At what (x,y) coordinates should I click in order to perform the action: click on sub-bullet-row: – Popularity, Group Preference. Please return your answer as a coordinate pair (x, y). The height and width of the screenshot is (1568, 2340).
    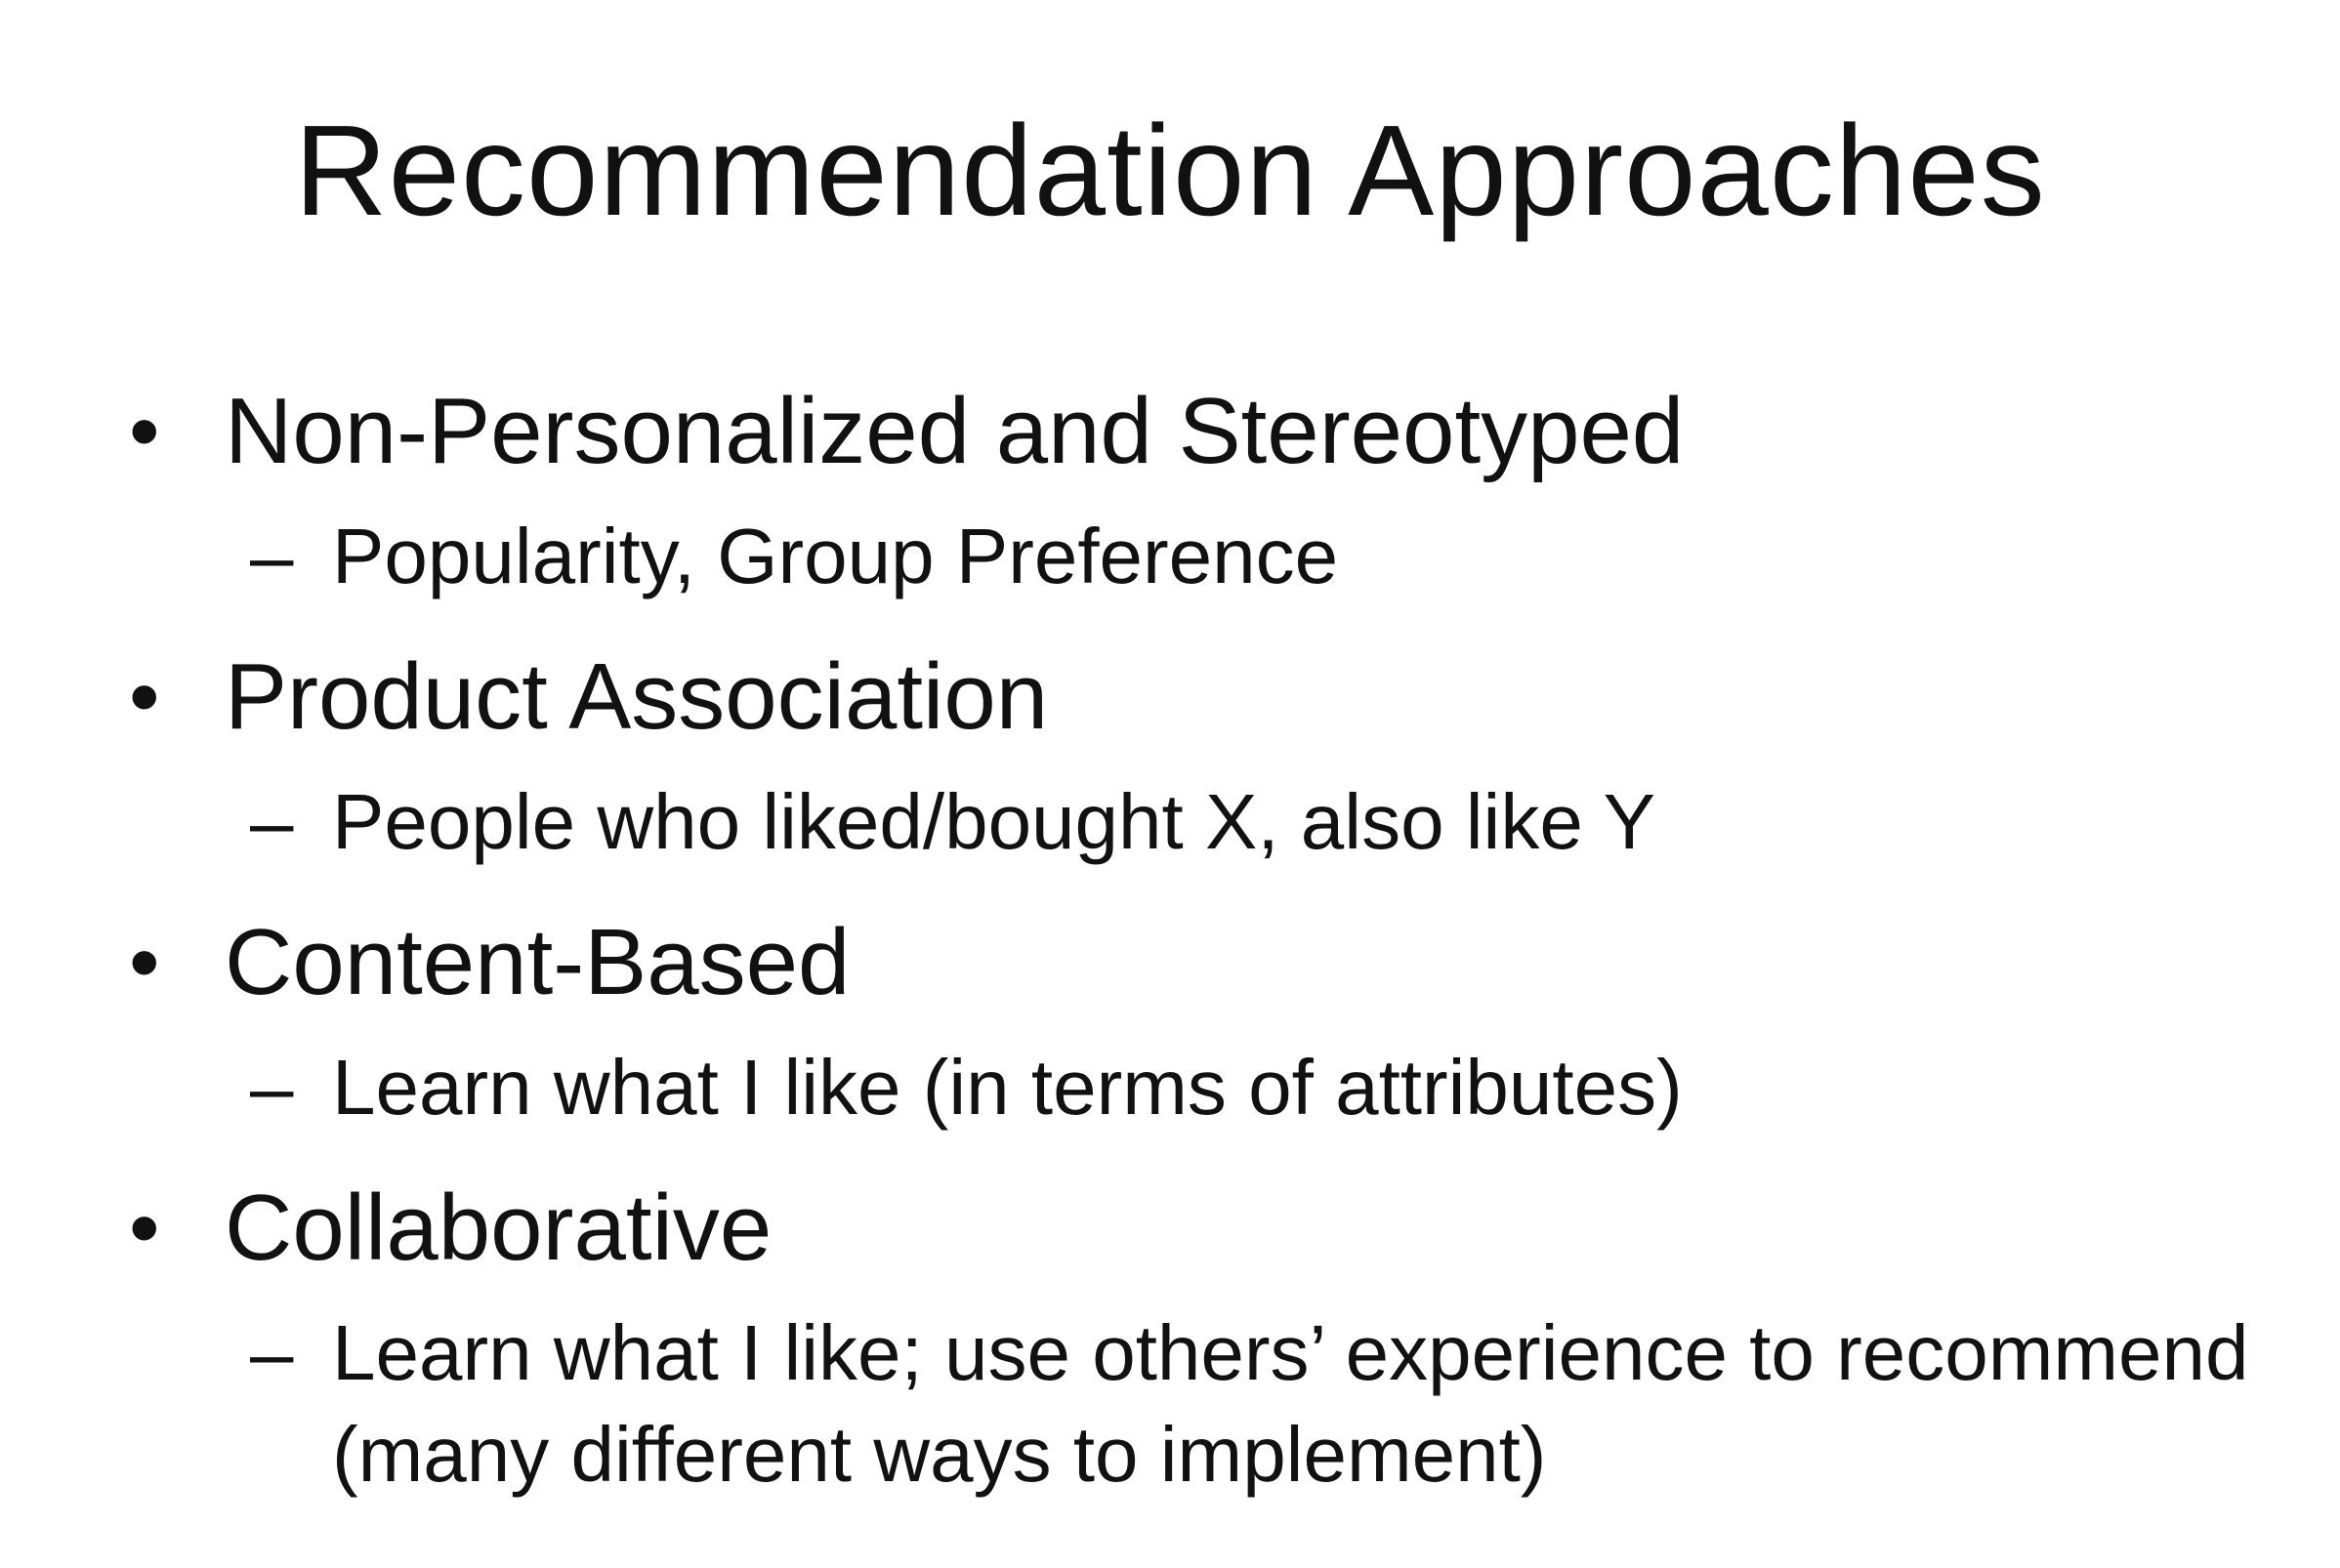
    Looking at the image, I should click on (1201, 556).